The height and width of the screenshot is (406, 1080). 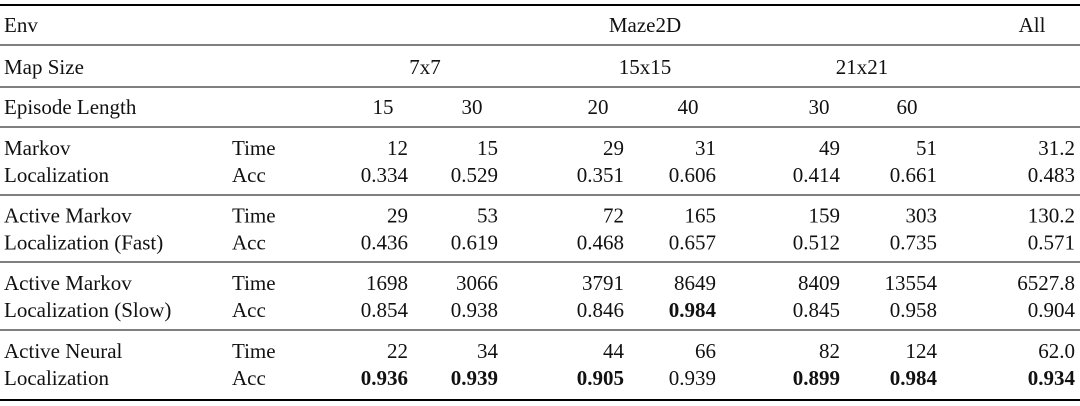 I want to click on cell: 8409, so click(x=819, y=283).